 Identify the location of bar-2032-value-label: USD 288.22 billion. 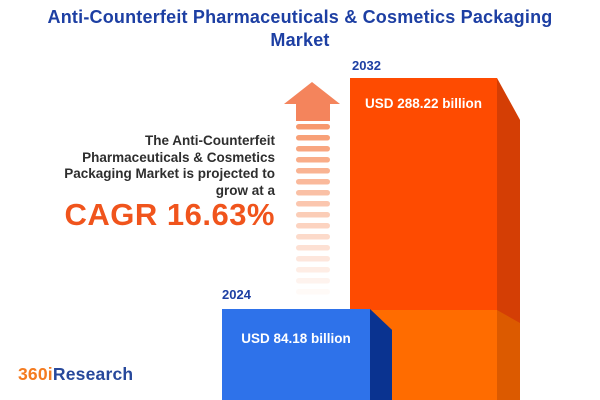
(423, 103).